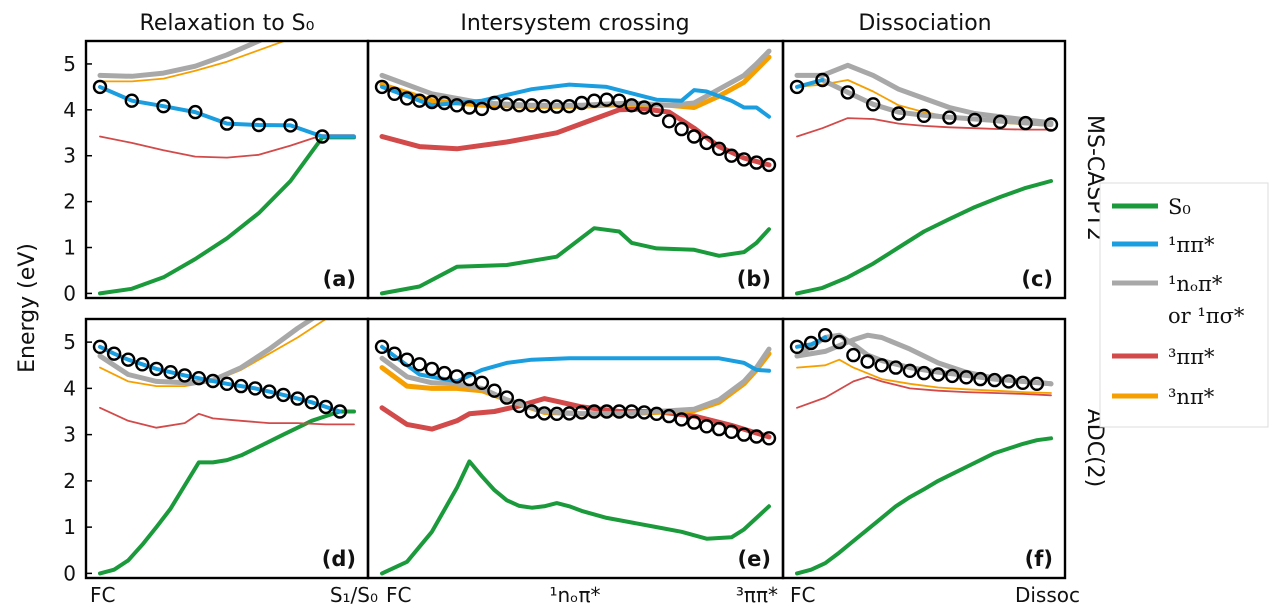  I want to click on series-line-3npi-a, so click(193, 62).